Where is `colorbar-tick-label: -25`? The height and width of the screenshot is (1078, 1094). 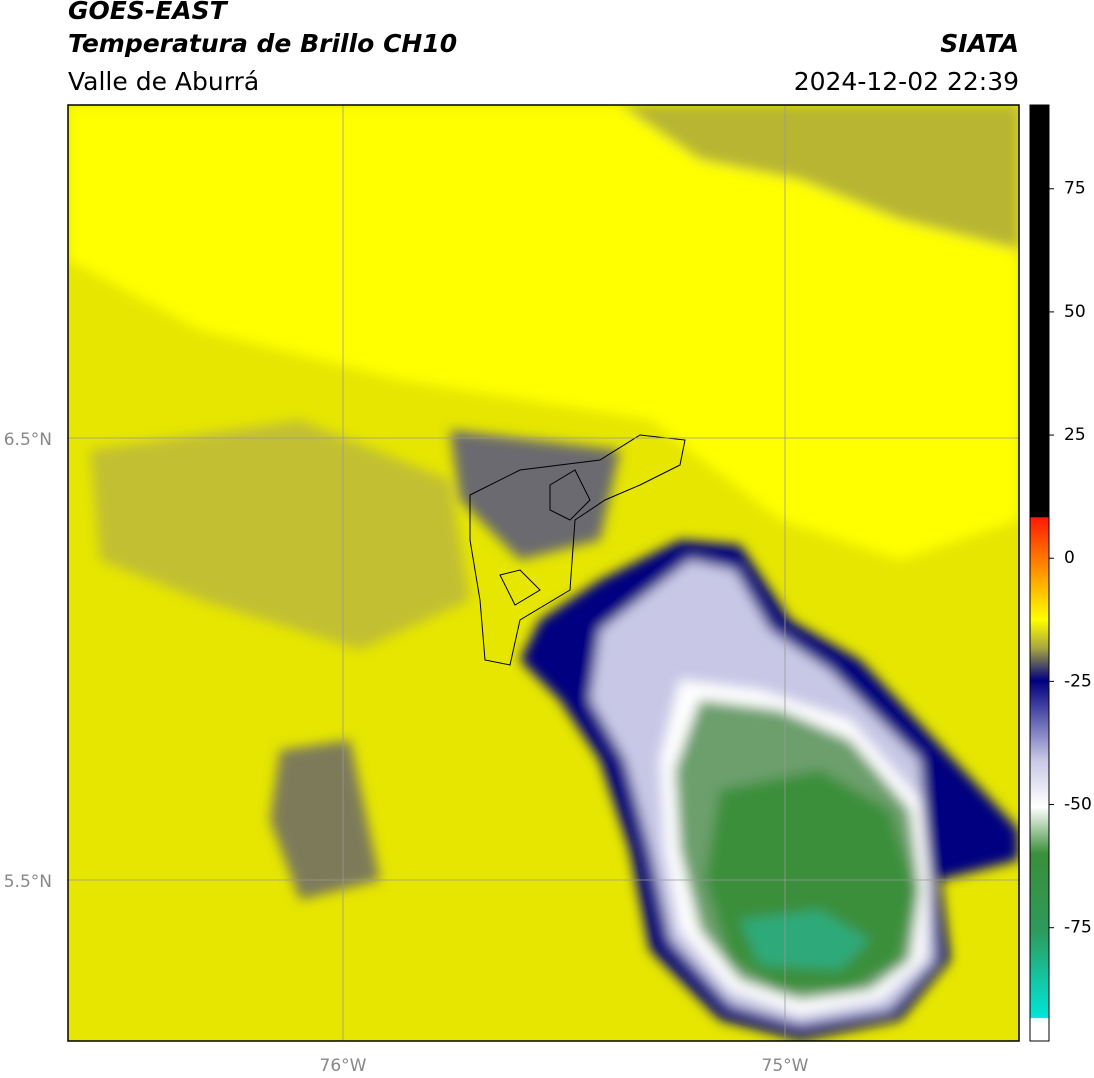 colorbar-tick-label: -25 is located at coordinates (1078, 681).